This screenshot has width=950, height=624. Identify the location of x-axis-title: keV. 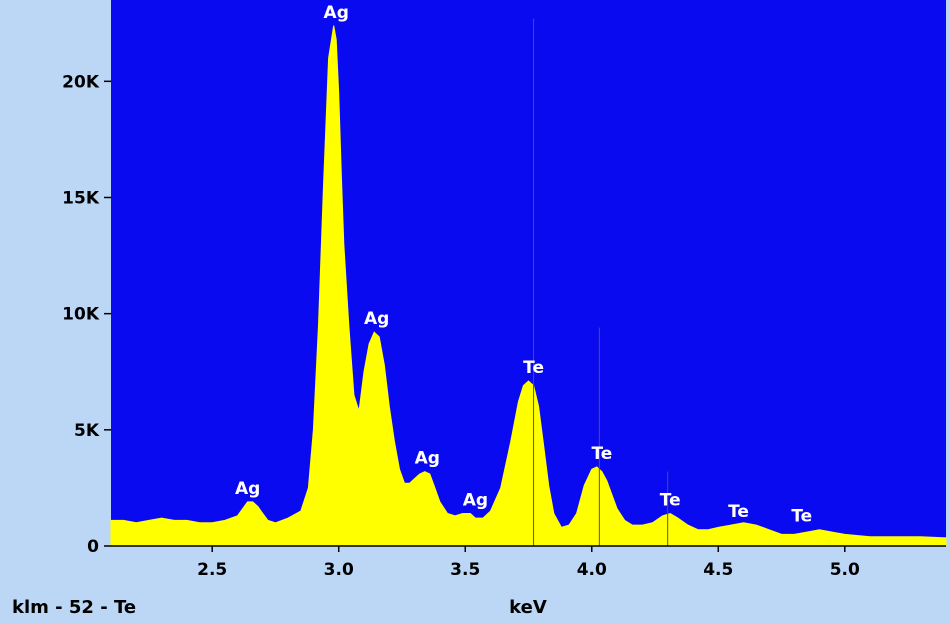
(528, 607).